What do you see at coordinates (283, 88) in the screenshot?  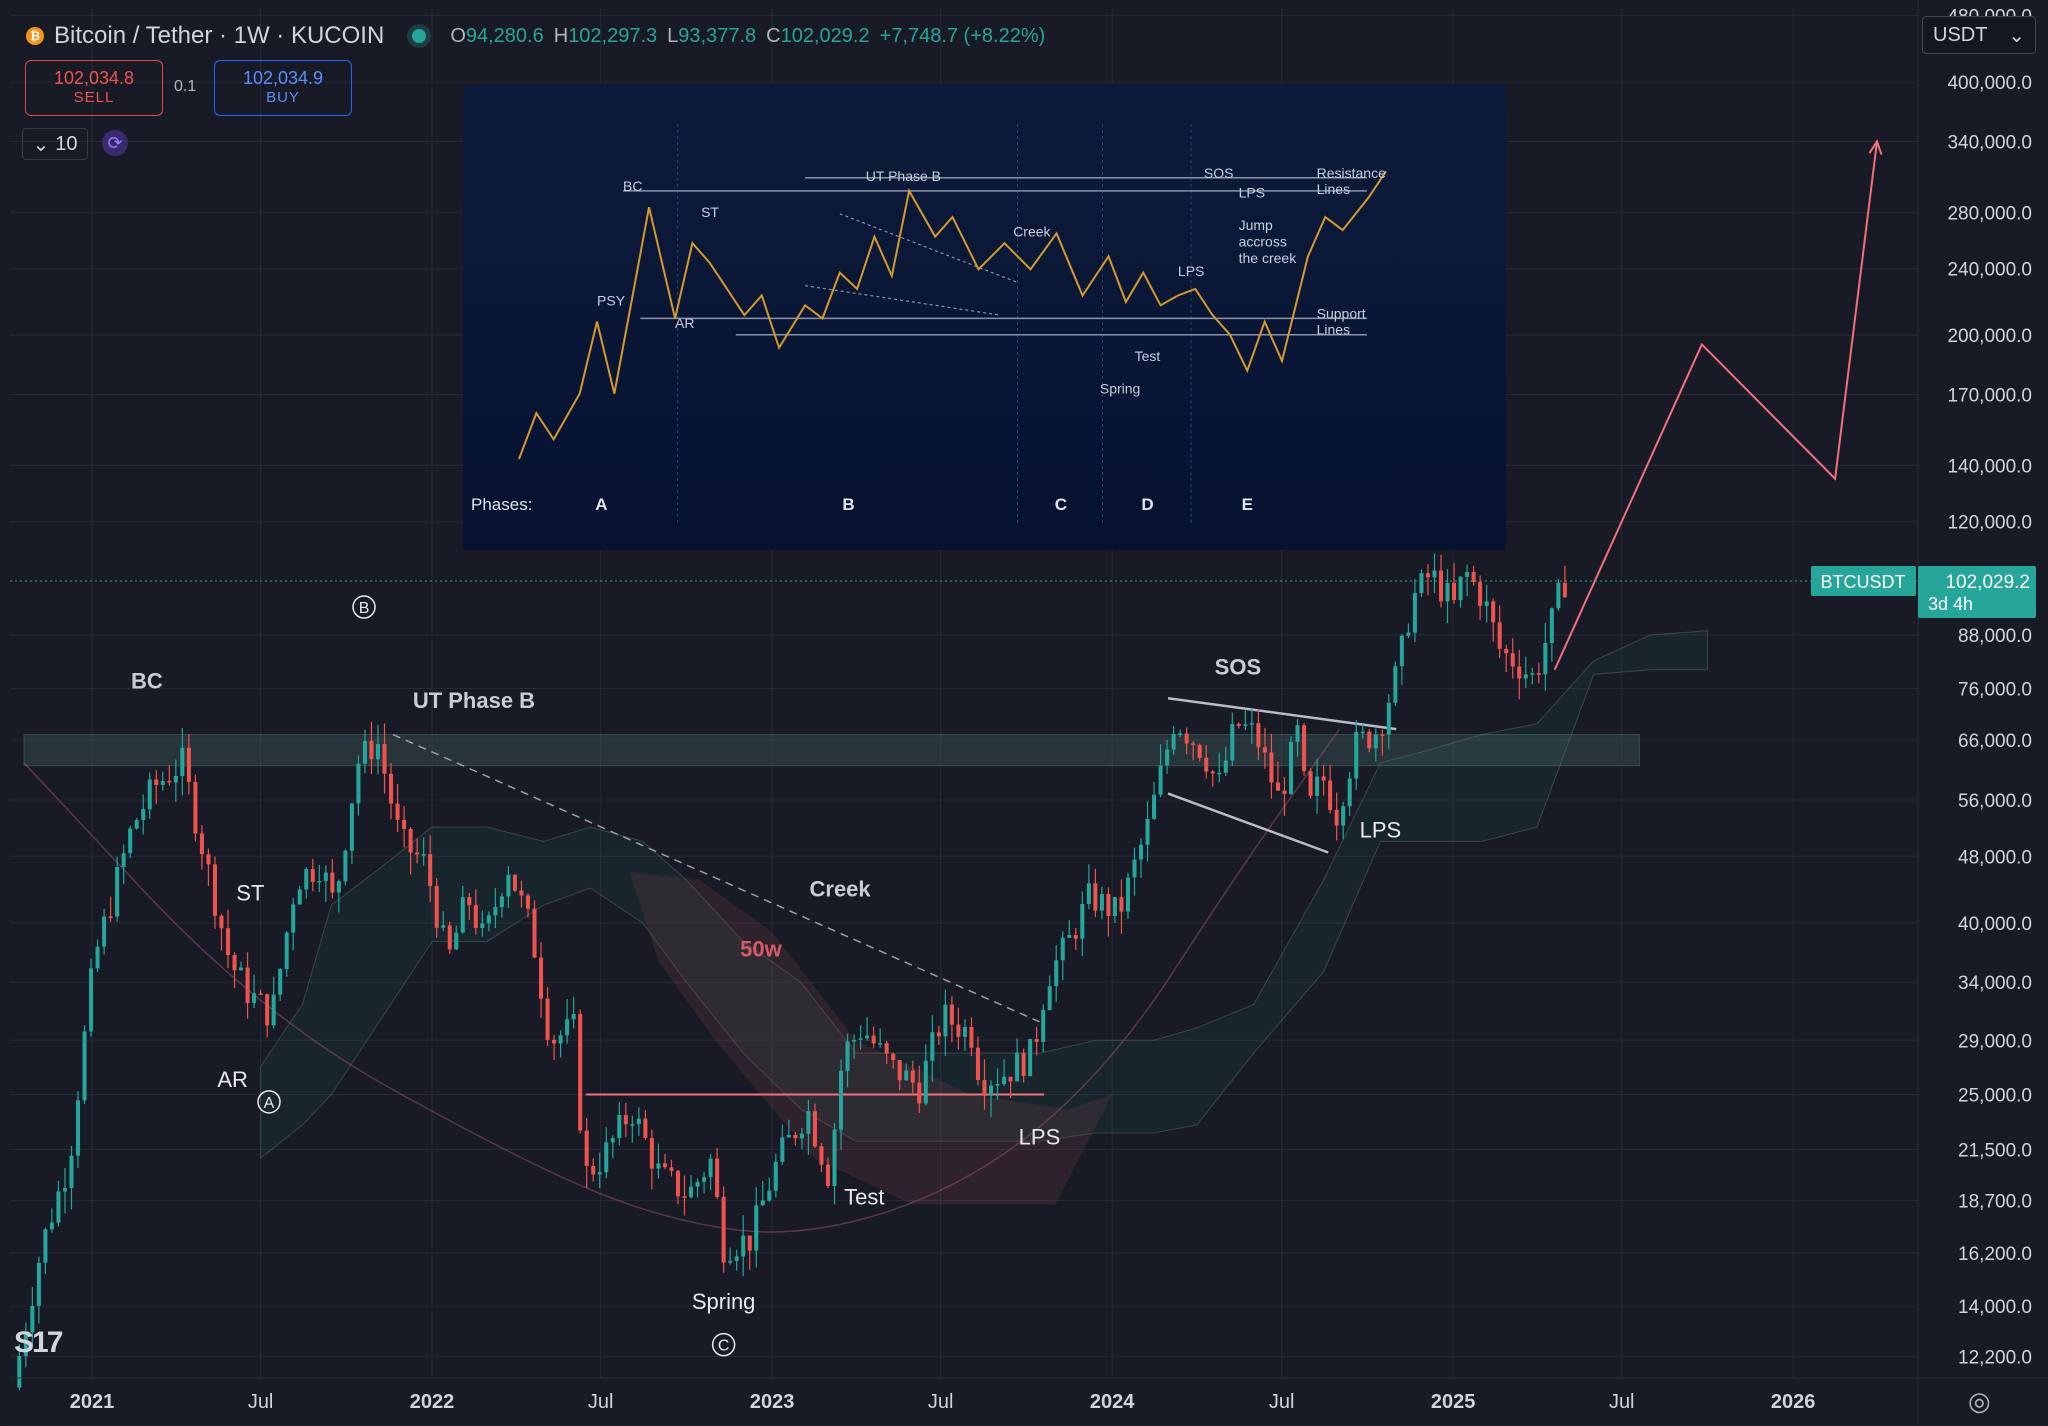 I see `buy-button: 102,034.9 BUY` at bounding box center [283, 88].